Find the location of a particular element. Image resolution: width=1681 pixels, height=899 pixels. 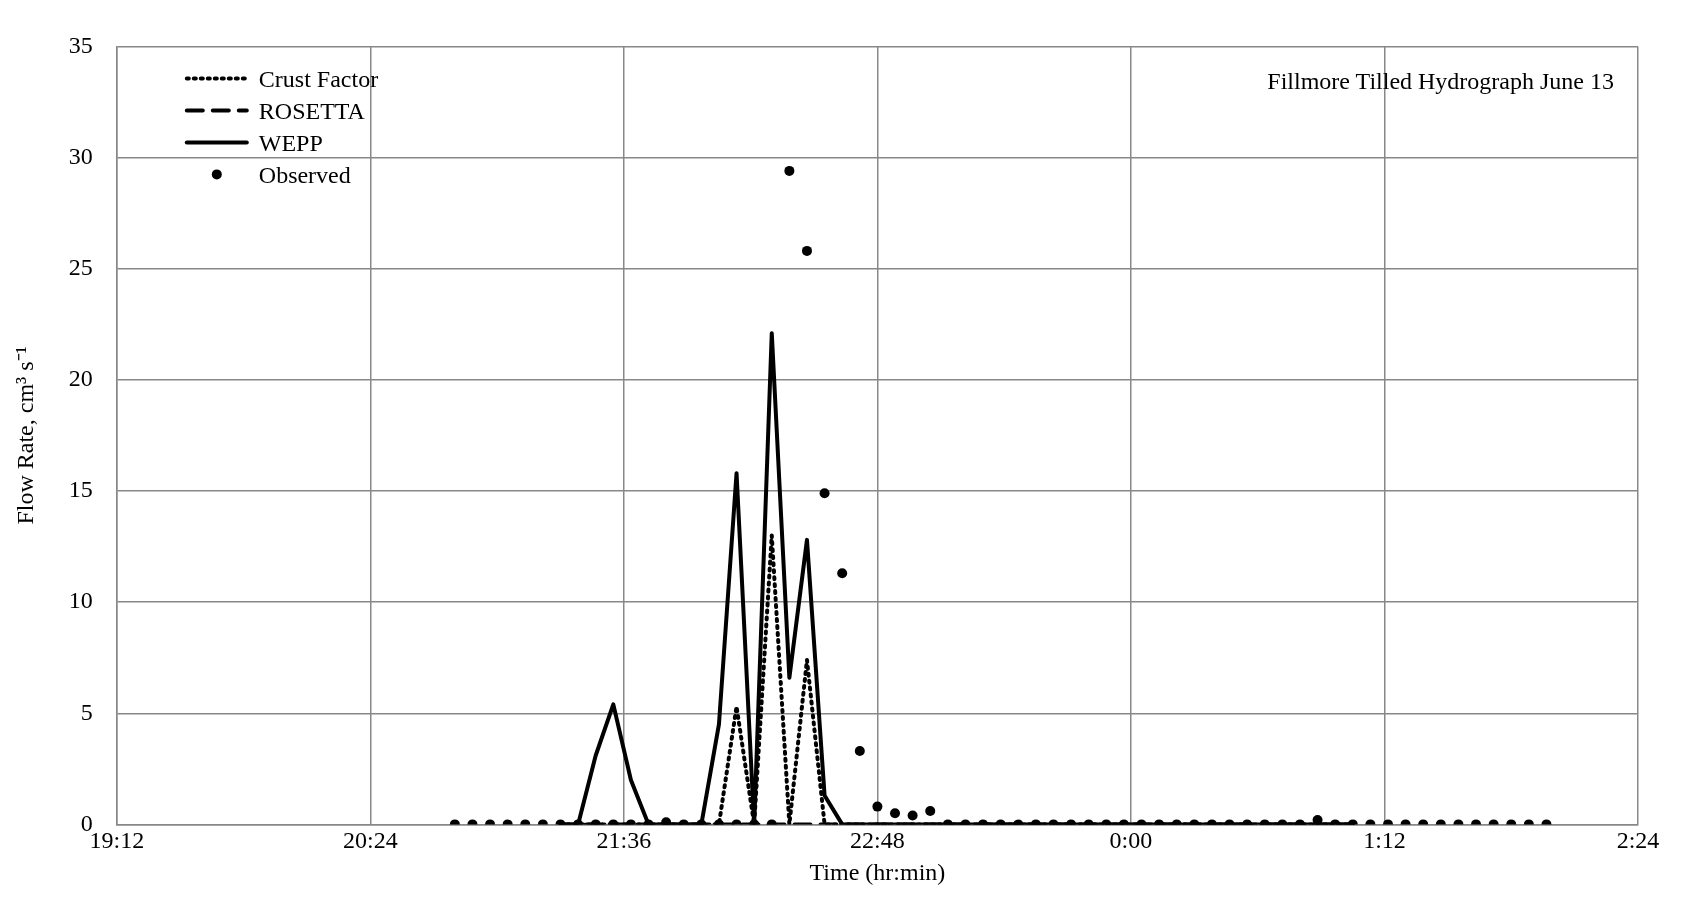

y-tick-label: 35 is located at coordinates (80, 44).